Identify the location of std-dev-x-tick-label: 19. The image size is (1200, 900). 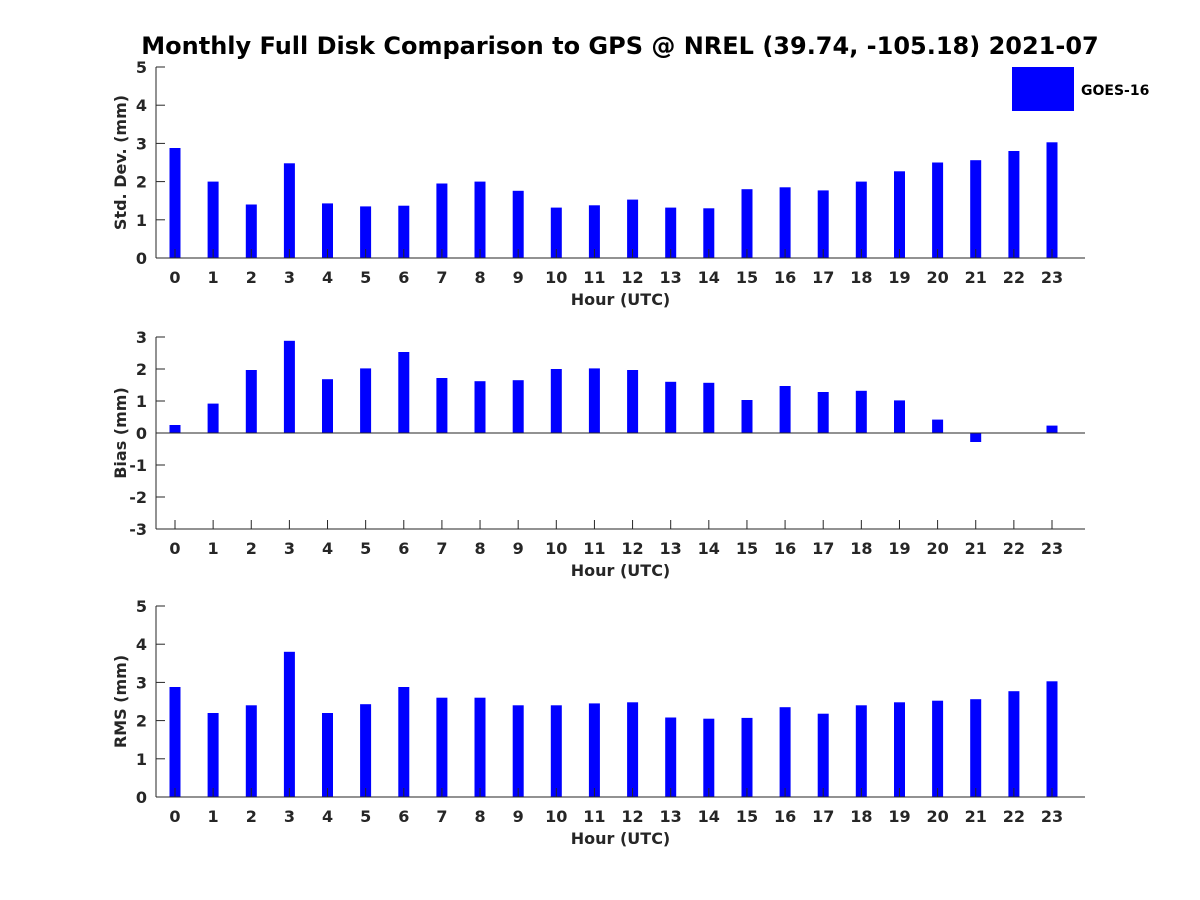
(899, 277).